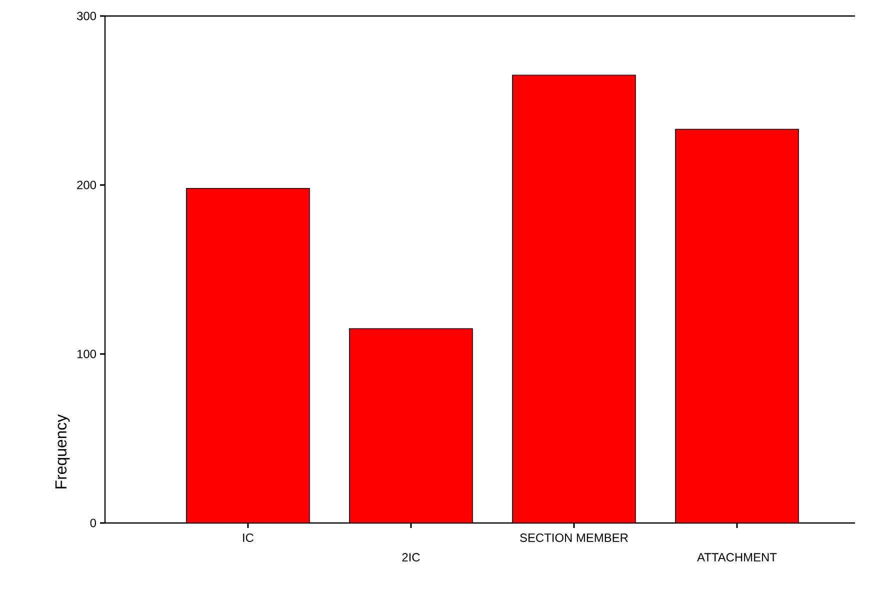 The image size is (869, 599). I want to click on x-tick-label: ATTACHMENT, so click(737, 557).